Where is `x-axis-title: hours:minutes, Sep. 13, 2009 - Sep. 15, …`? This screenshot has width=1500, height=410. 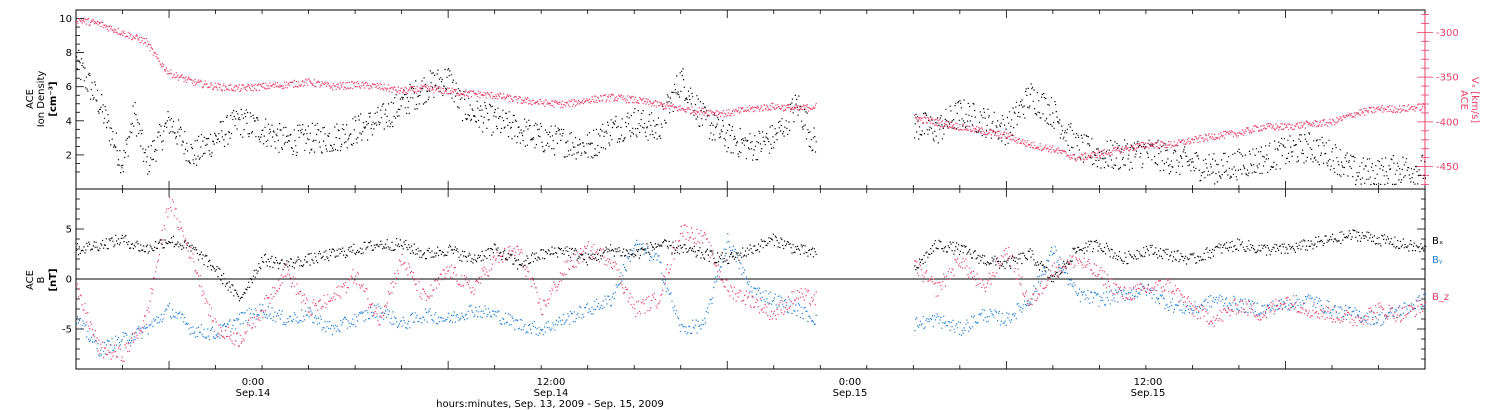 x-axis-title: hours:minutes, Sep. 13, 2009 - Sep. 15, … is located at coordinates (550, 404).